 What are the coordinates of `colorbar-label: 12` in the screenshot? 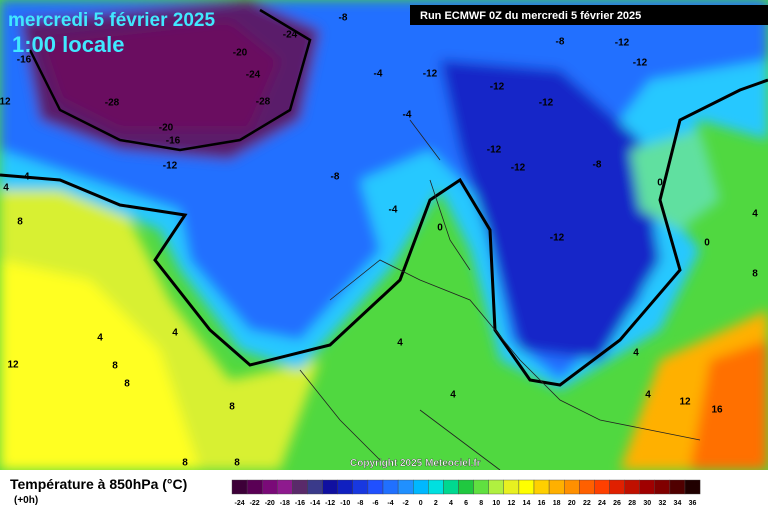 It's located at (511, 503).